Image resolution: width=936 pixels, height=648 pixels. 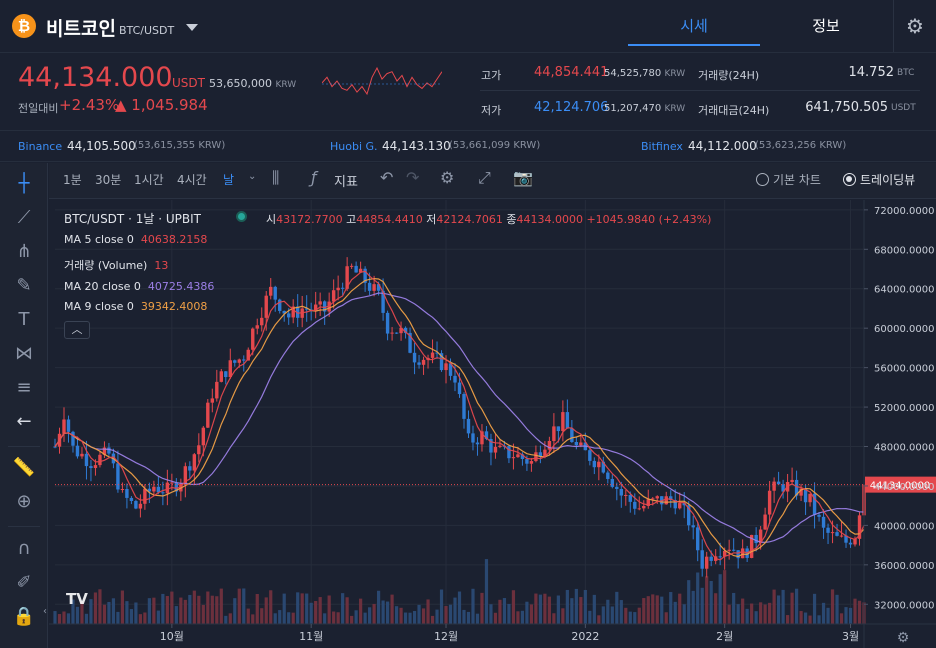 What do you see at coordinates (149, 180) in the screenshot?
I see `timeframe-1h: 1시간` at bounding box center [149, 180].